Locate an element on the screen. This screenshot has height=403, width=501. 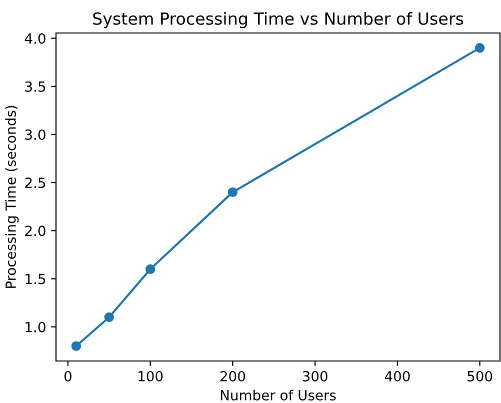
chart-title: System Processing Time vs Number of Users is located at coordinates (278, 20).